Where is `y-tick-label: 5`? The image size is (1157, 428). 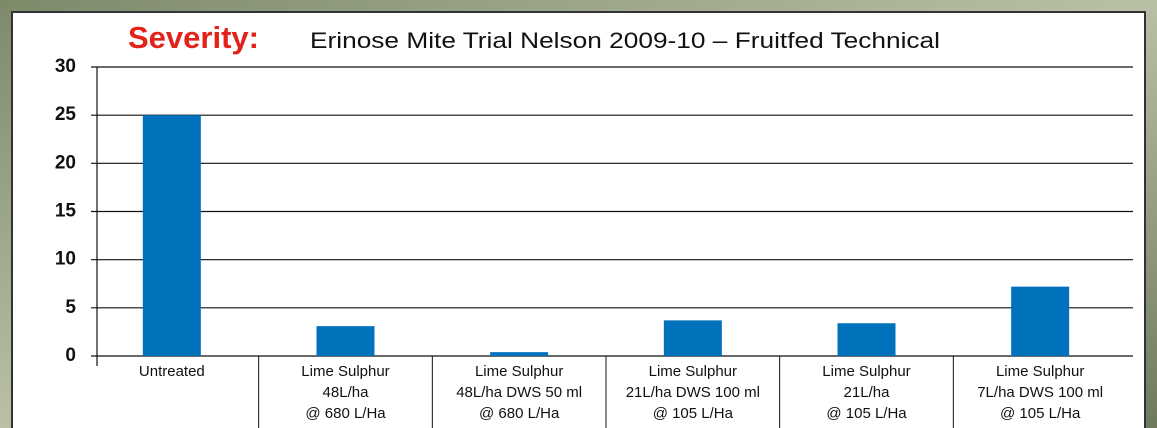
y-tick-label: 5 is located at coordinates (70, 307).